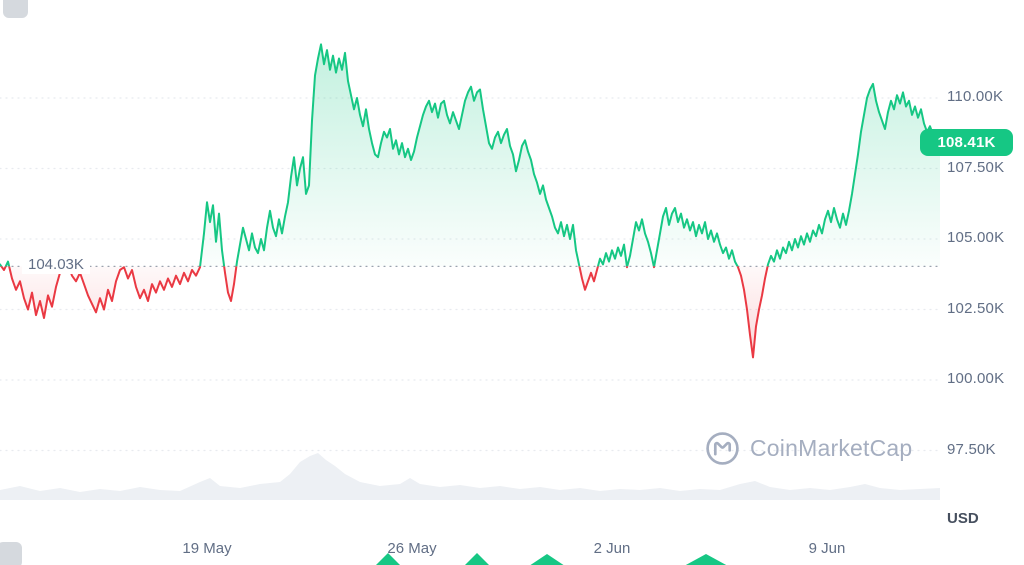 This screenshot has width=1024, height=565. What do you see at coordinates (384, 312) in the screenshot?
I see `price-line-down` at bounding box center [384, 312].